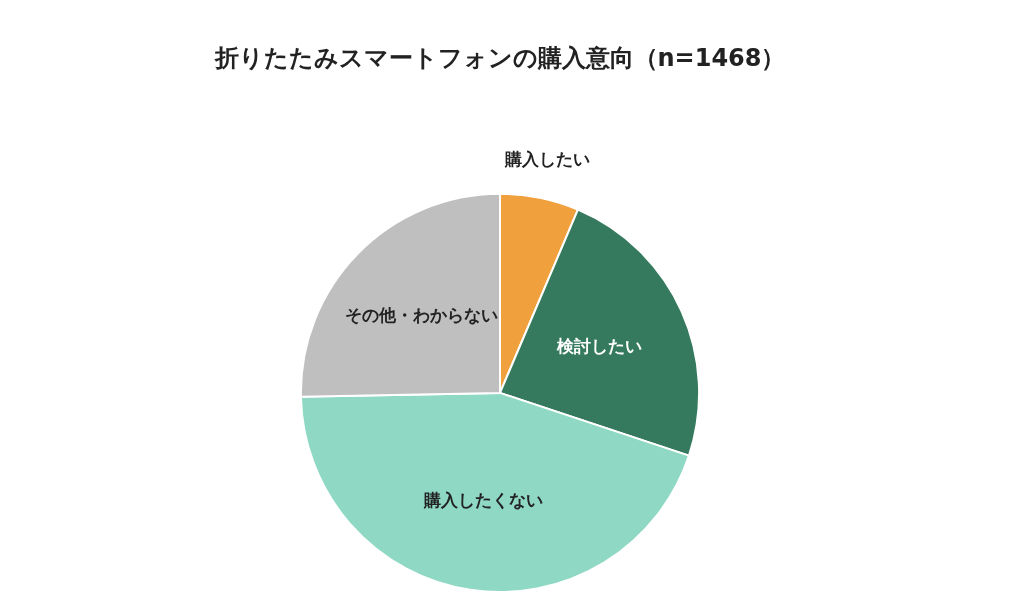 The image size is (1024, 601). What do you see at coordinates (546, 159) in the screenshot?
I see `slice-label: 購入したい` at bounding box center [546, 159].